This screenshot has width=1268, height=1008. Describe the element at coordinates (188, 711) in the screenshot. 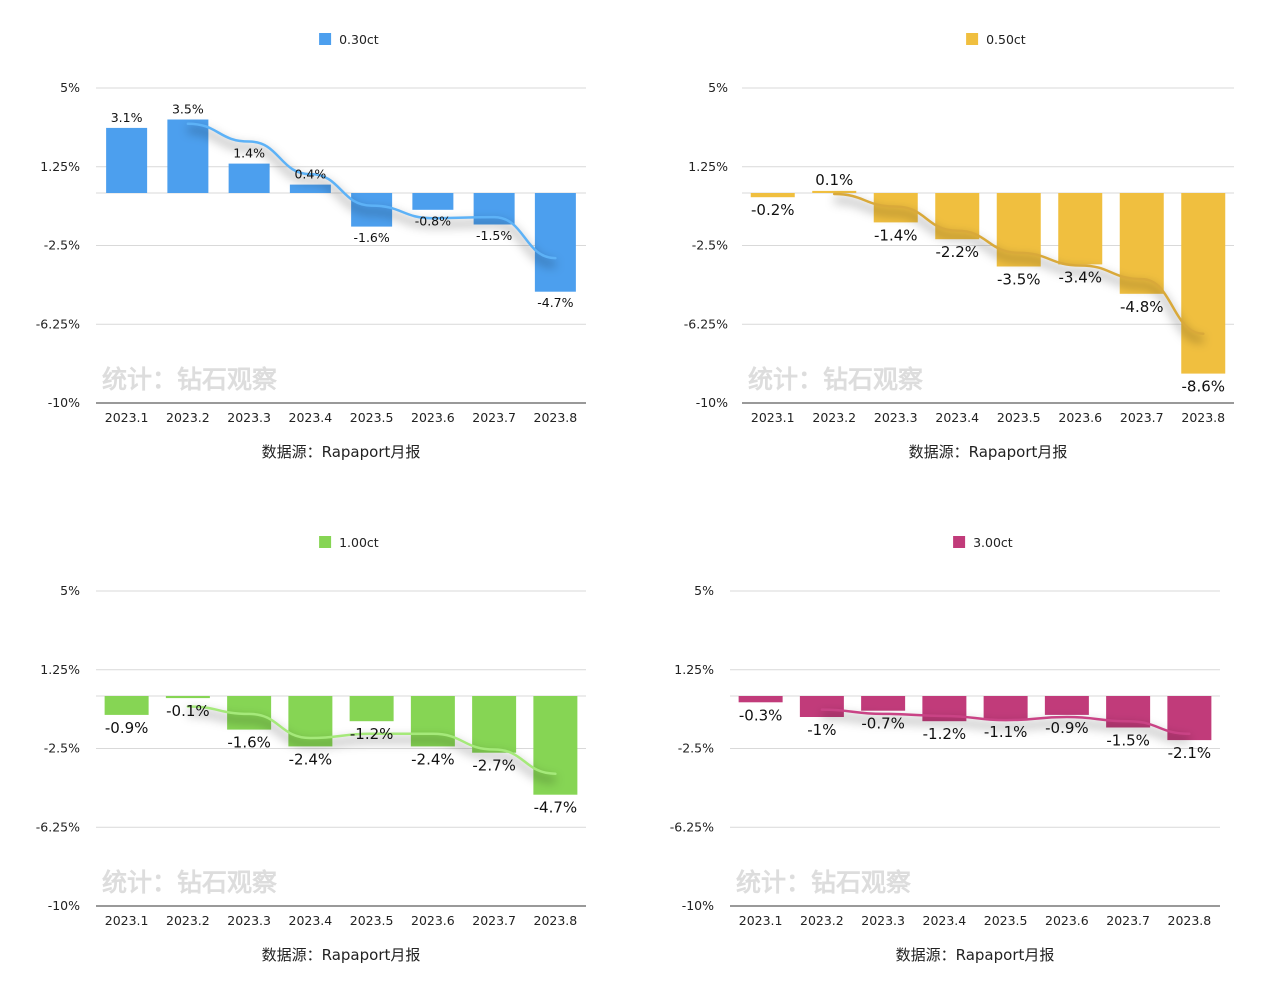

I see `data-label: -0.1%` at that location.